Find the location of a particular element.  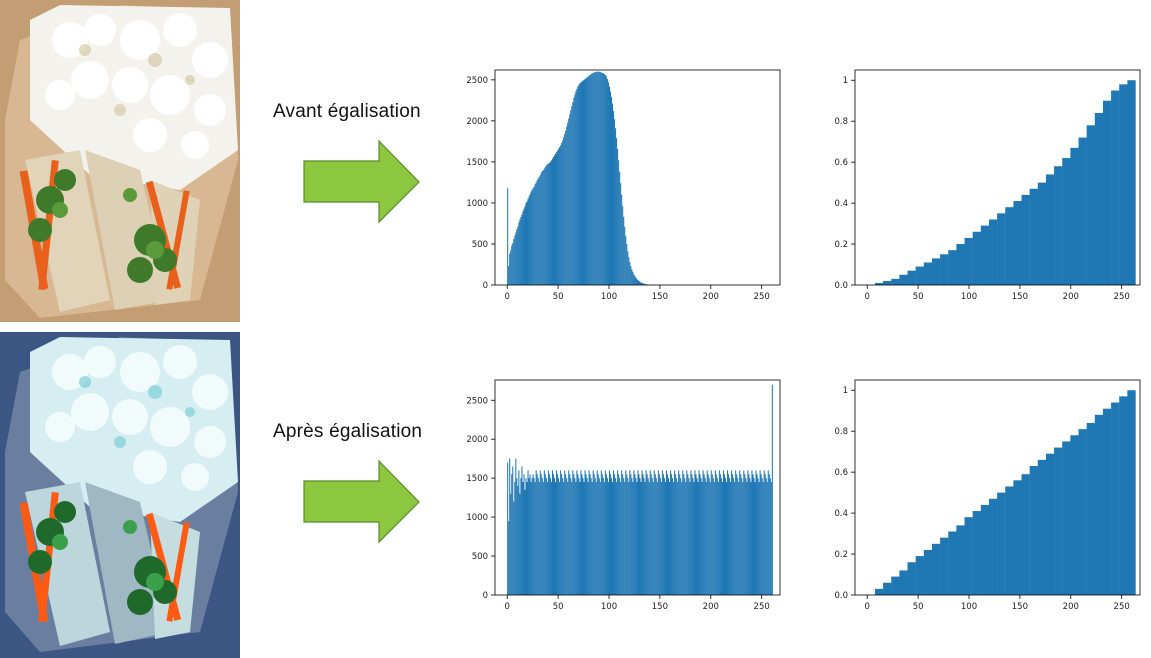

arrow-shape is located at coordinates (361, 181).